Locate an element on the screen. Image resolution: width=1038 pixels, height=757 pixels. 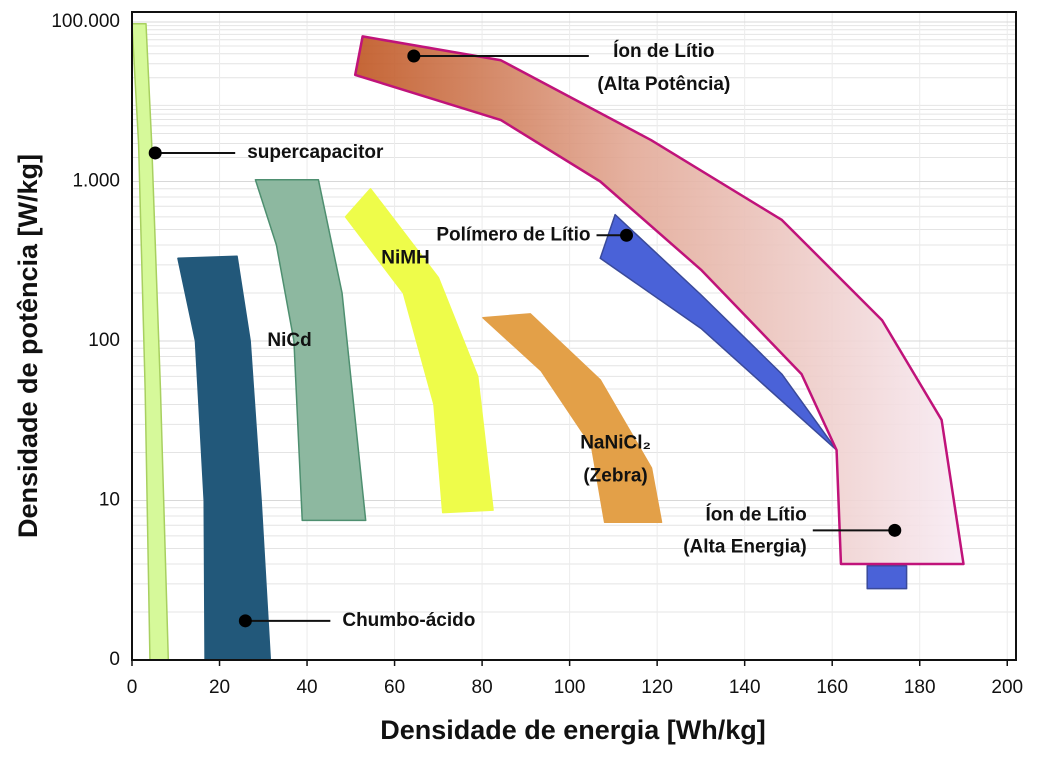
region-label: NiMH is located at coordinates (405, 257).